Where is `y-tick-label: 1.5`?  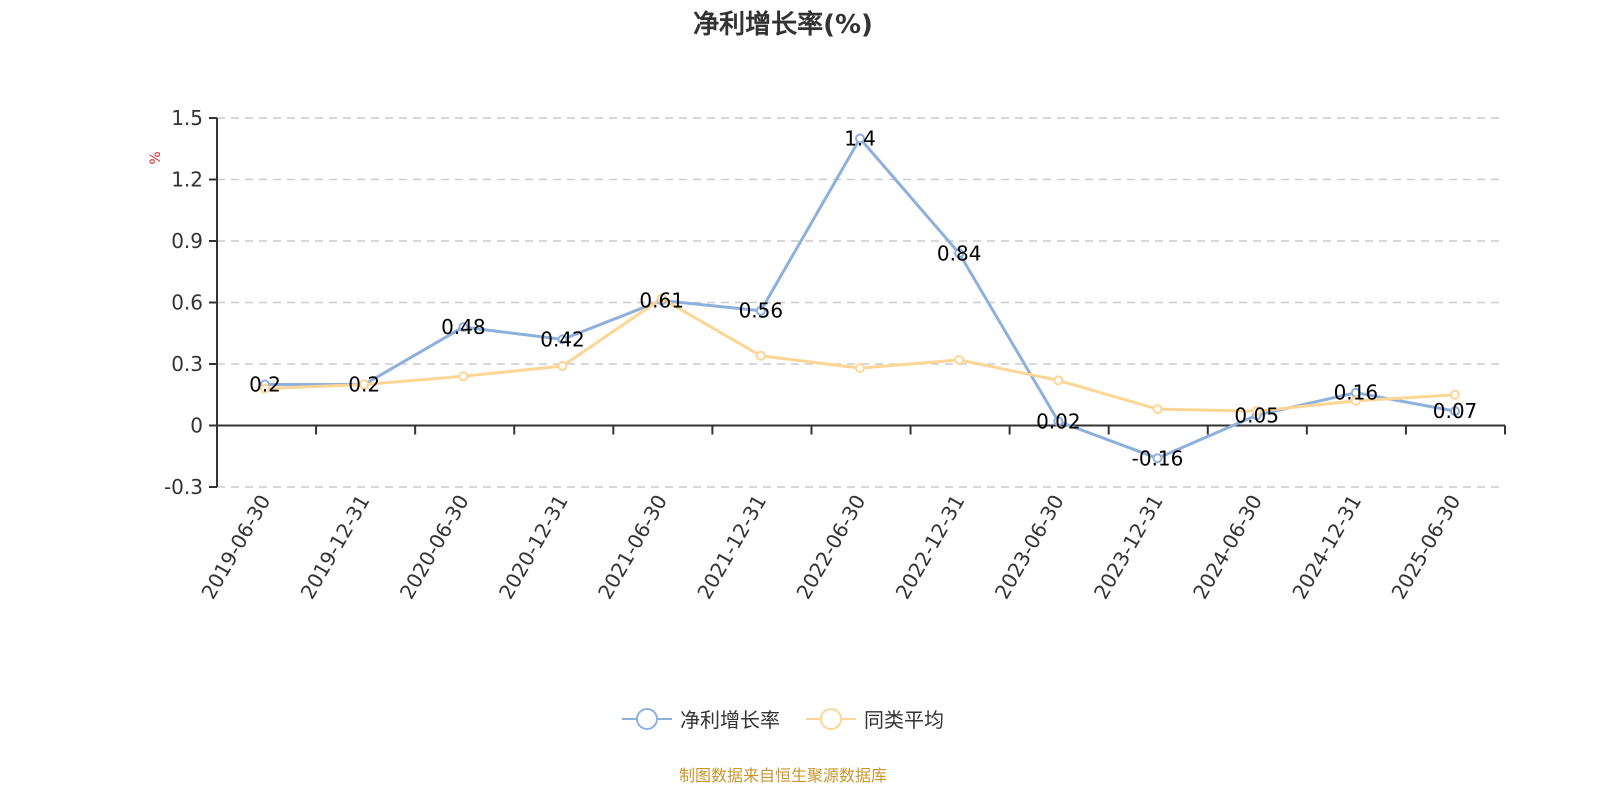
y-tick-label: 1.5 is located at coordinates (187, 118).